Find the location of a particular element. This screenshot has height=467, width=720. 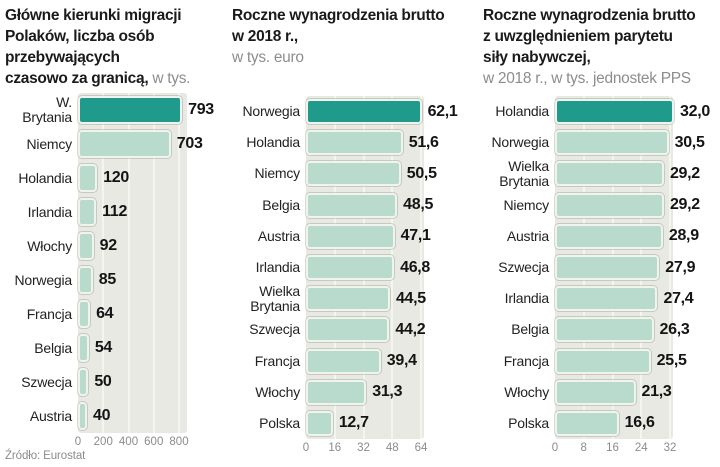

bar-wrap: 29,2 is located at coordinates (627, 173).